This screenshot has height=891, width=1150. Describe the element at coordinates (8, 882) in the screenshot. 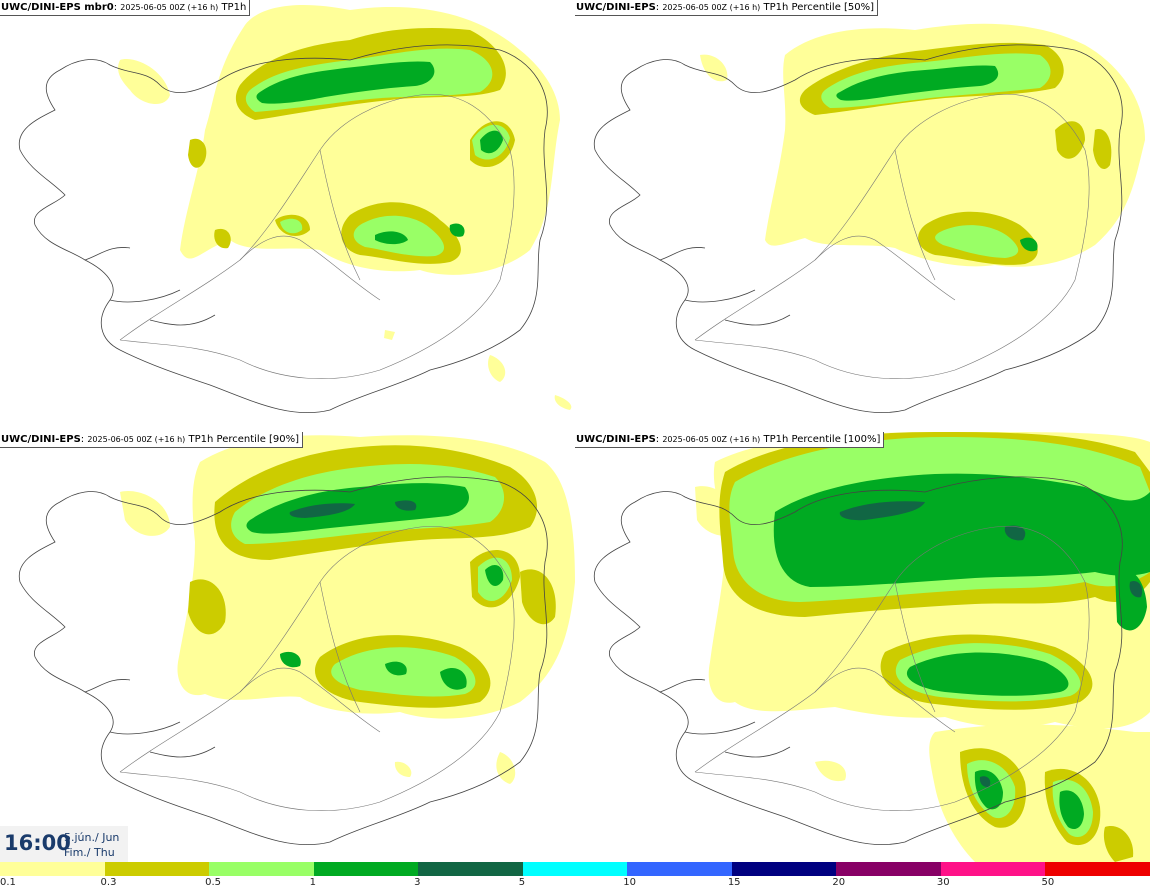

I see `legend-tick-label: 0.1` at that location.